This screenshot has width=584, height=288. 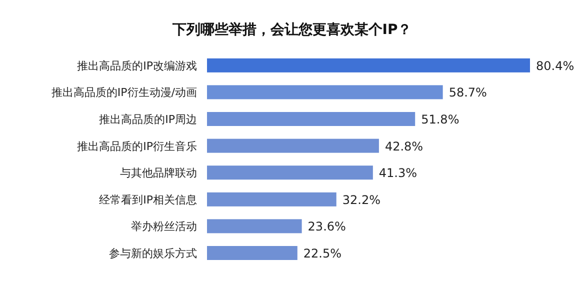 What do you see at coordinates (153, 253) in the screenshot?
I see `y-tick-label: 参与新的娱乐方式` at bounding box center [153, 253].